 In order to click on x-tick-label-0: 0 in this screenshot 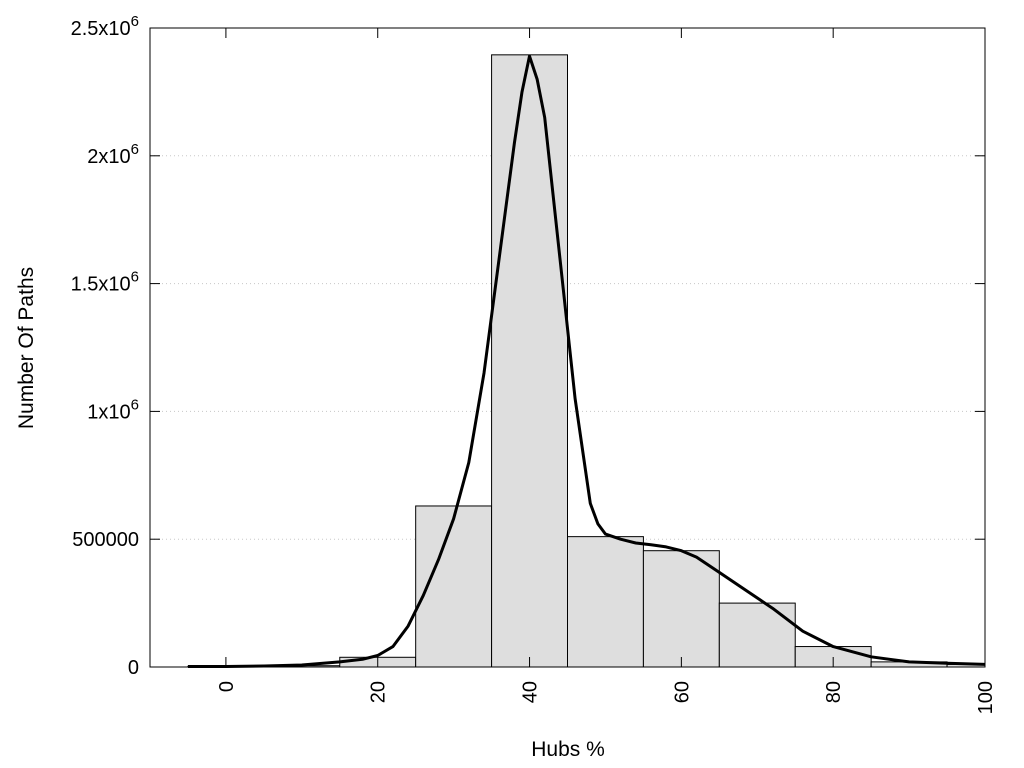, I will do `click(227, 686)`.